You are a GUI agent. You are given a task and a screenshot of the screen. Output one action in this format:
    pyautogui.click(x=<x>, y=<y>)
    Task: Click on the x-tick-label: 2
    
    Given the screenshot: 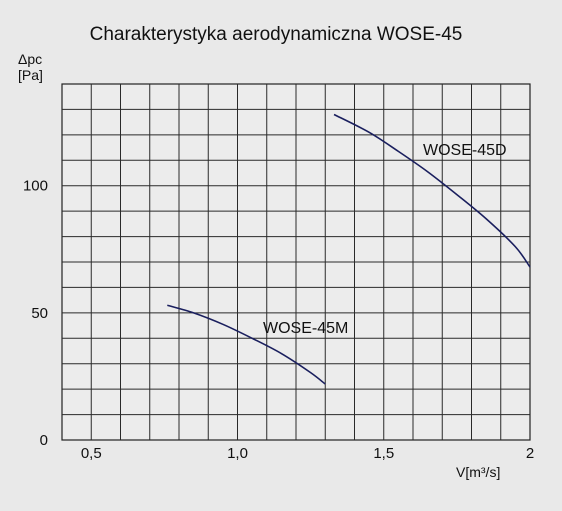 What is the action you would take?
    pyautogui.click(x=530, y=453)
    